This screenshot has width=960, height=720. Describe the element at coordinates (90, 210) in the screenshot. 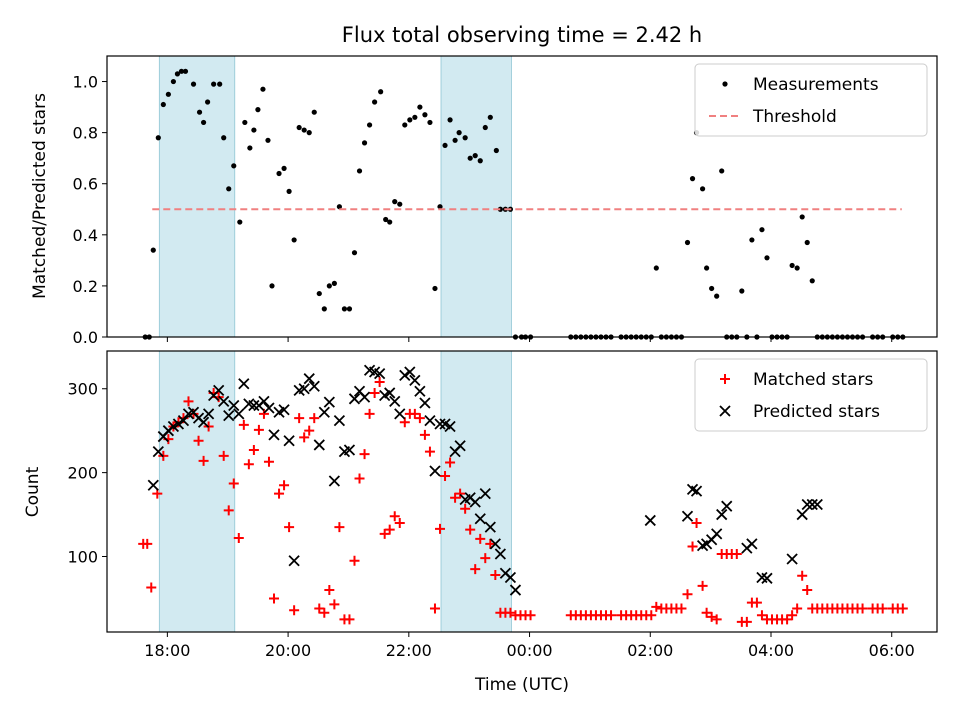

I see `y-axis-ticks: 0.0 0.2 0.4 0.6 0.8 1.0` at that location.